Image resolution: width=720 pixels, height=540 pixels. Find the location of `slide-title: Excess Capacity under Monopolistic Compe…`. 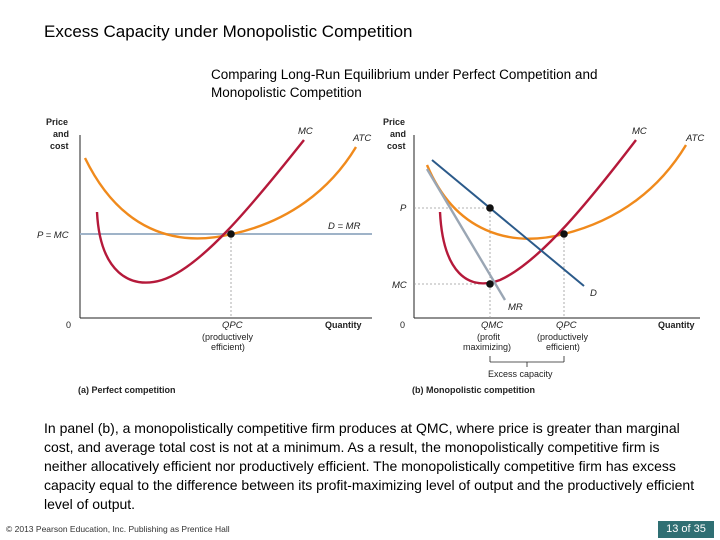

slide-title: Excess Capacity under Monopolistic Compe… is located at coordinates (228, 31).